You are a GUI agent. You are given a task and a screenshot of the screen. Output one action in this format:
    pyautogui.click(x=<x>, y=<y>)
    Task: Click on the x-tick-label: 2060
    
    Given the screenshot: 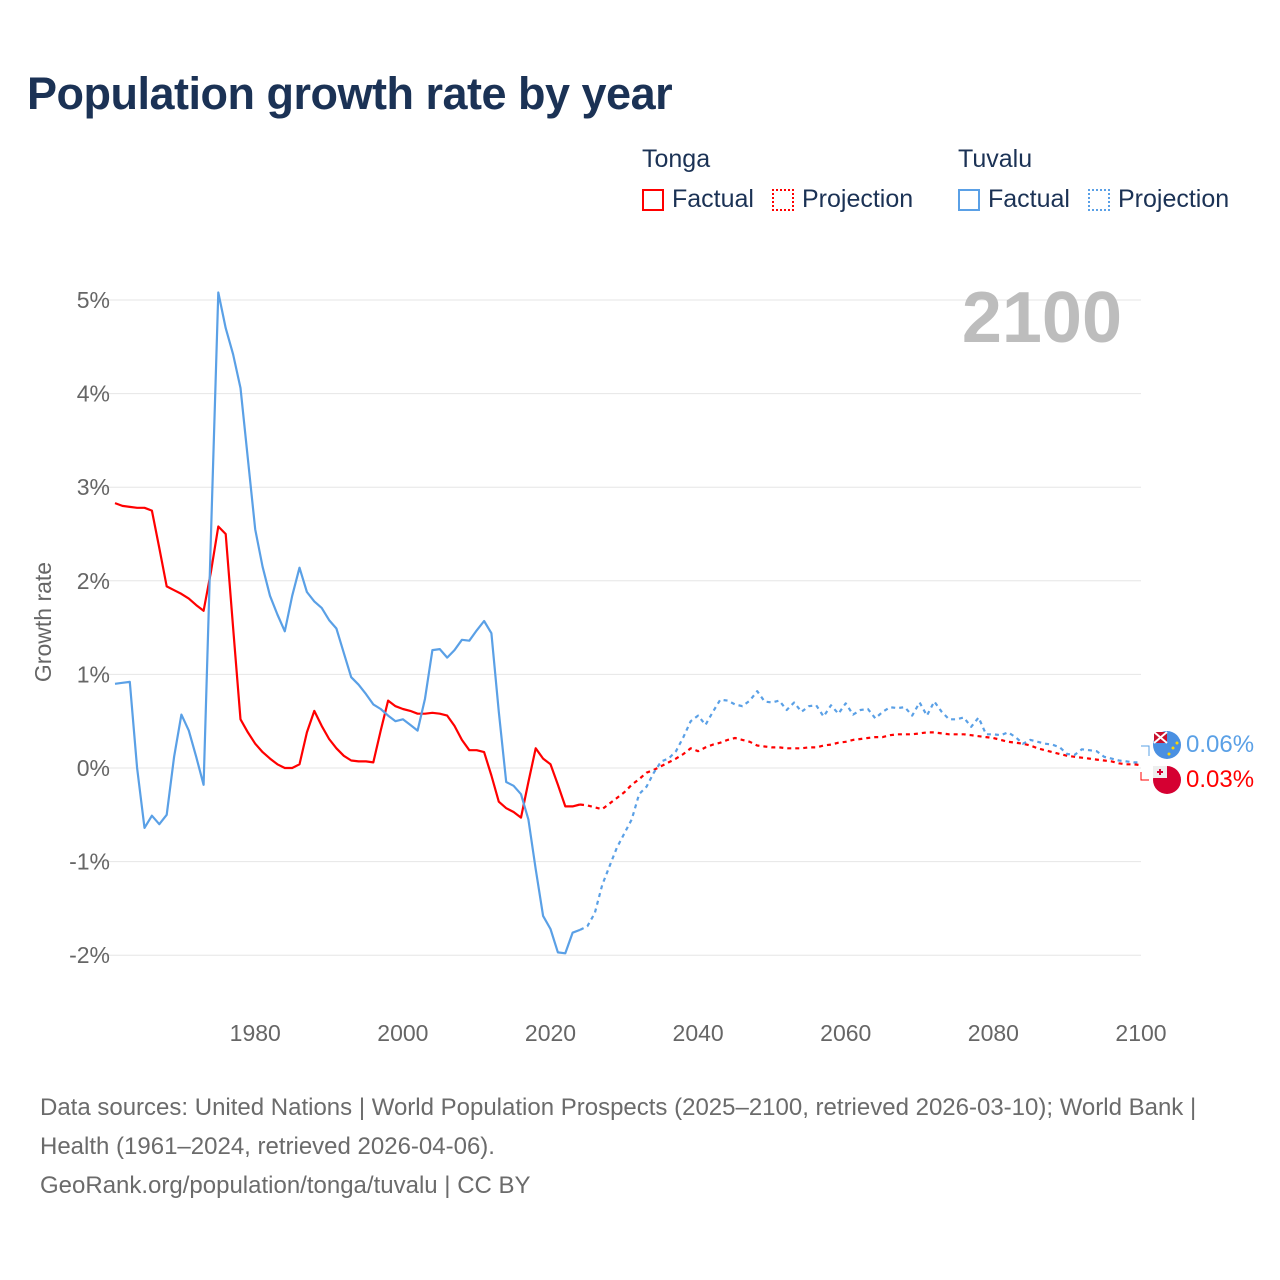 What is the action you would take?
    pyautogui.click(x=845, y=1033)
    